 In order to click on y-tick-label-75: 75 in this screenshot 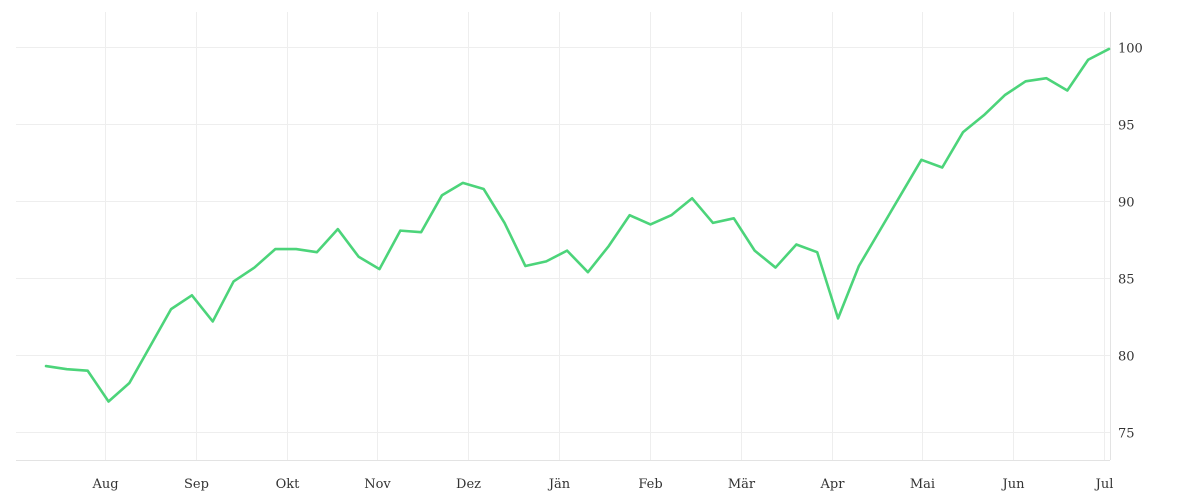, I will do `click(1126, 433)`.